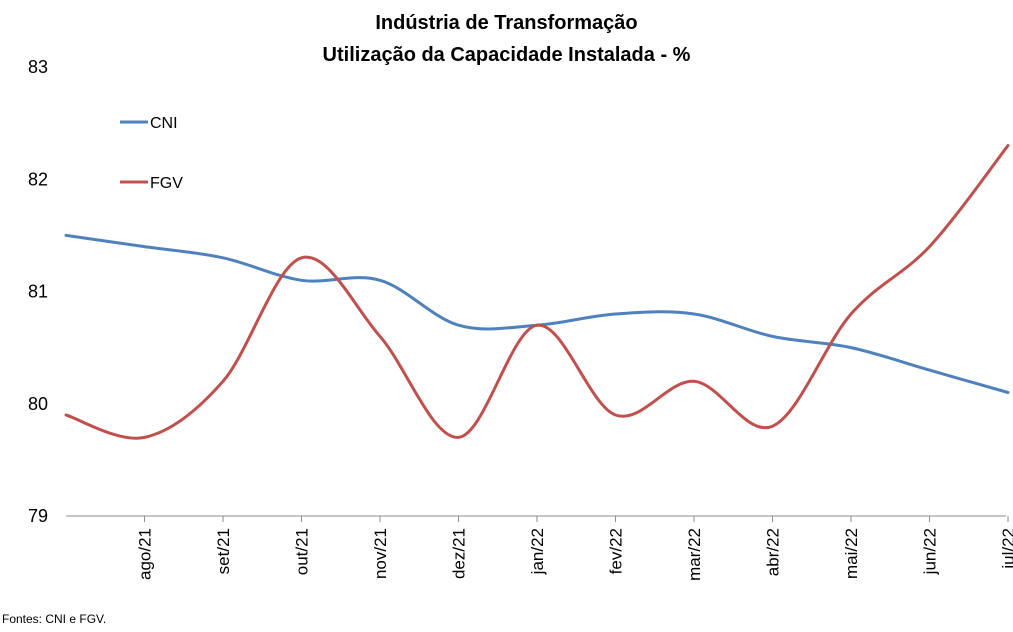 The image size is (1013, 632). I want to click on y-tick-label: 82, so click(38, 179).